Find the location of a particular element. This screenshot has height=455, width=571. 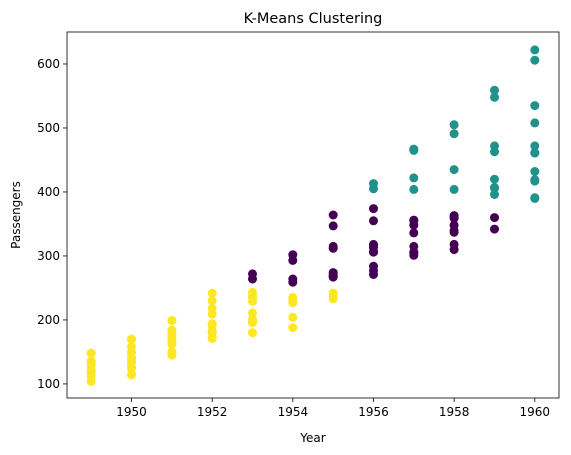

chart-title: K-Means Clustering is located at coordinates (313, 19).